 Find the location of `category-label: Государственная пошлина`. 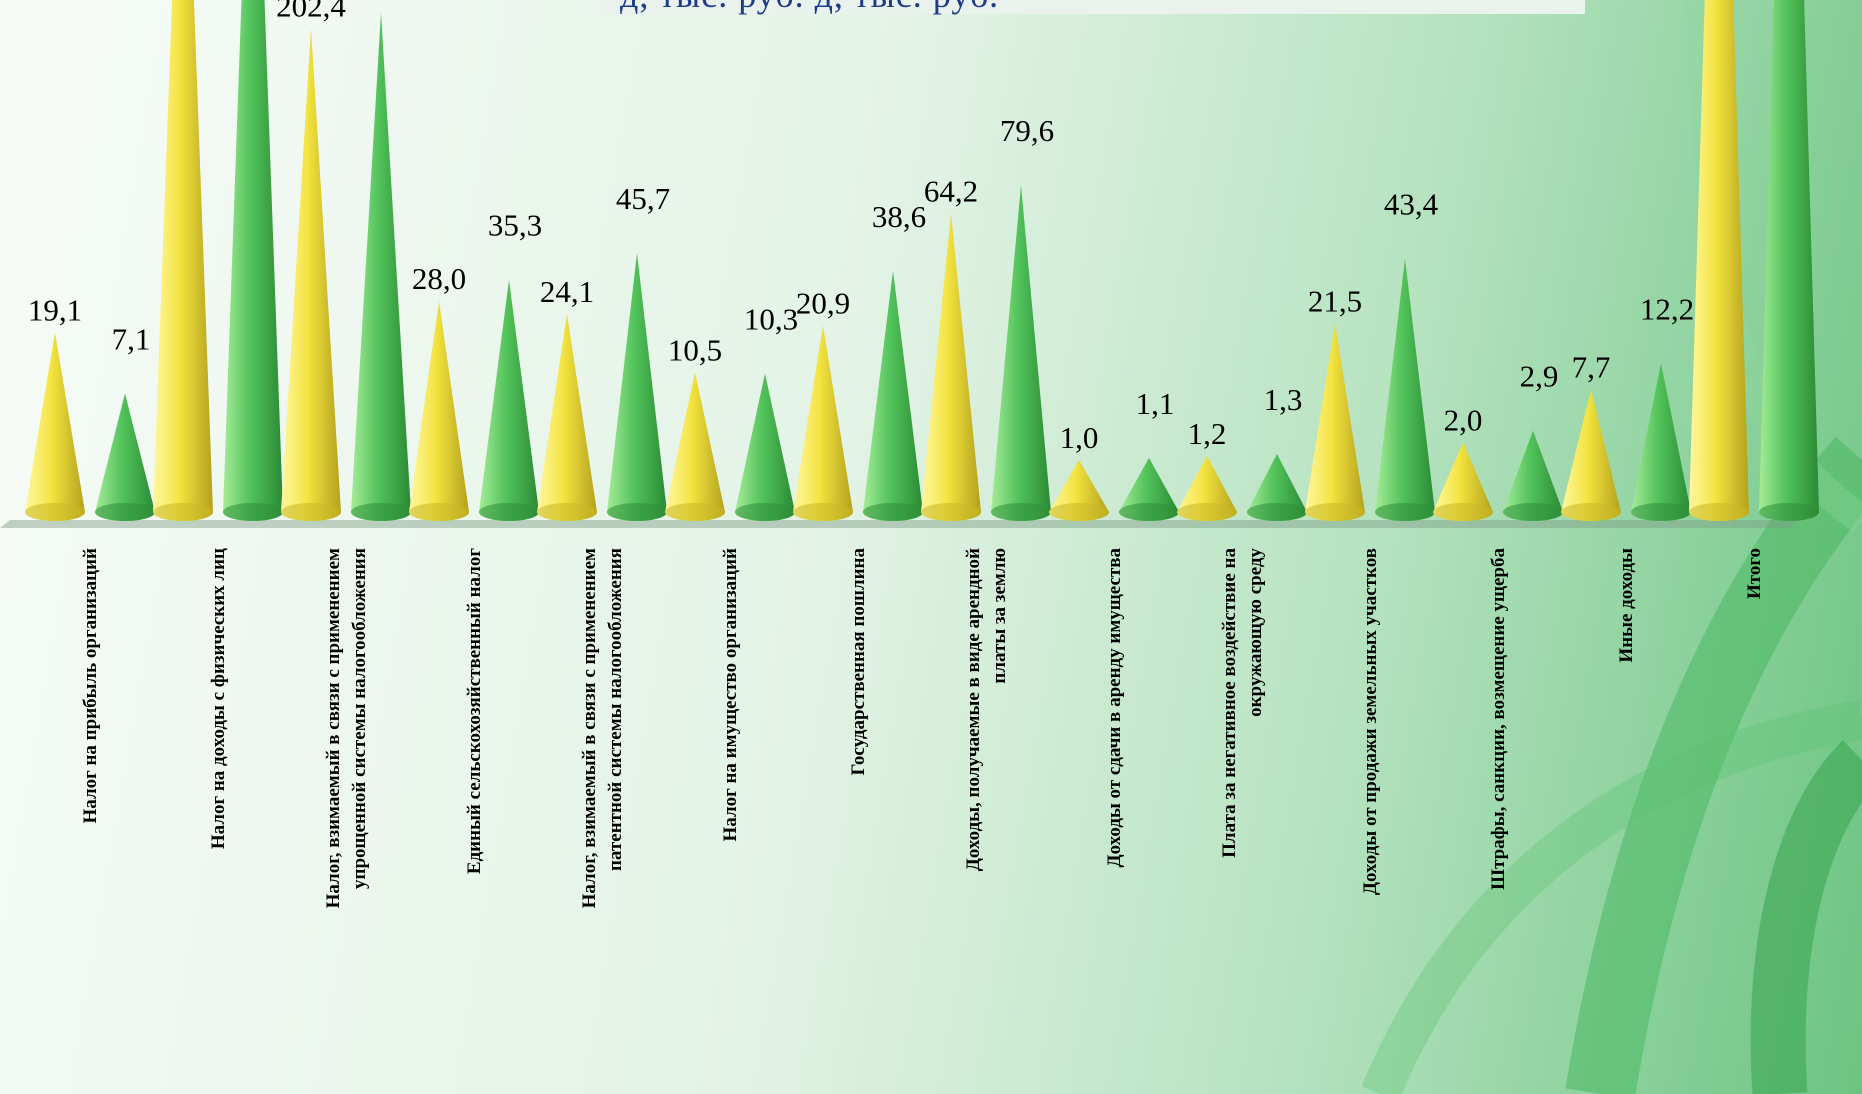

category-label: Государственная пошлина is located at coordinates (858, 662).